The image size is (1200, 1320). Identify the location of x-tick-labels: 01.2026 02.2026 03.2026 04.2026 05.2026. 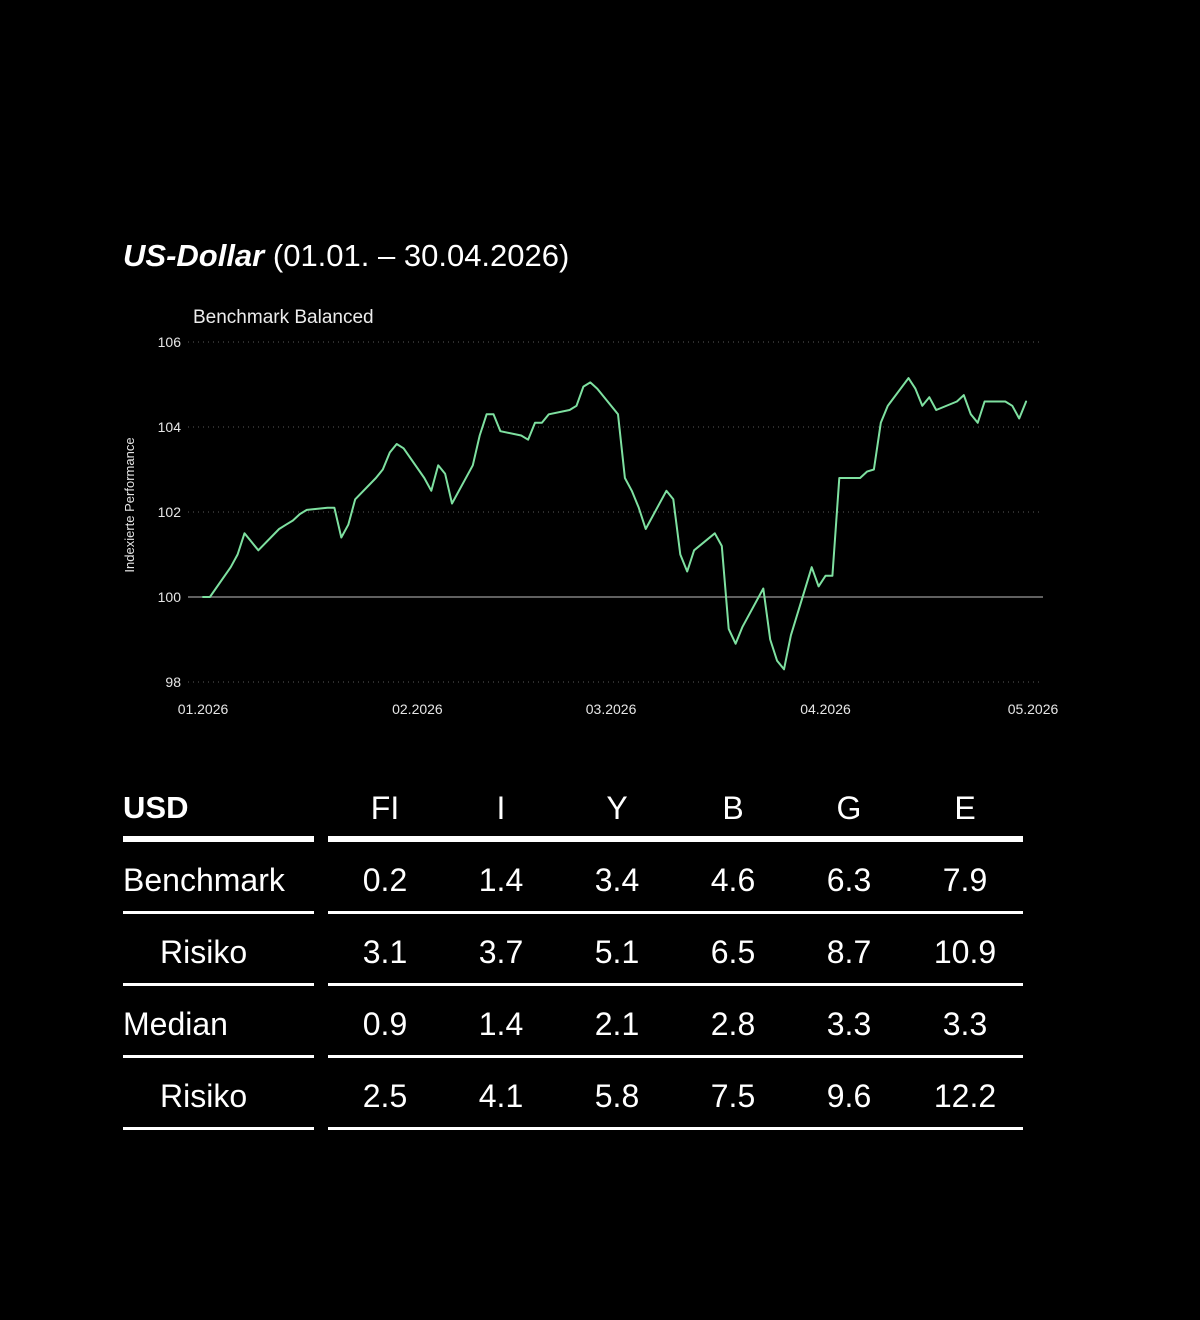
(618, 709).